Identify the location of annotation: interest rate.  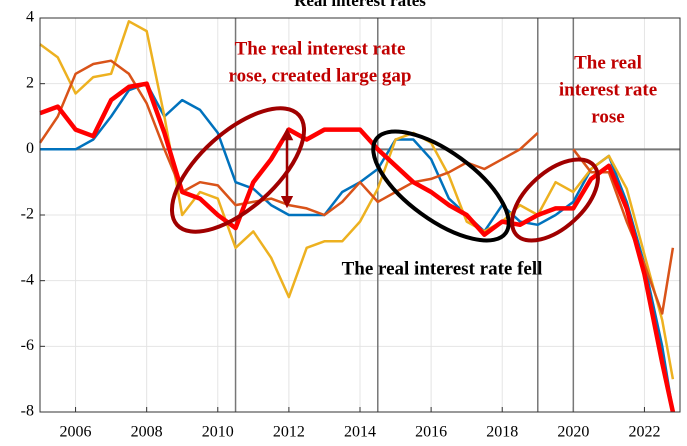
(608, 89).